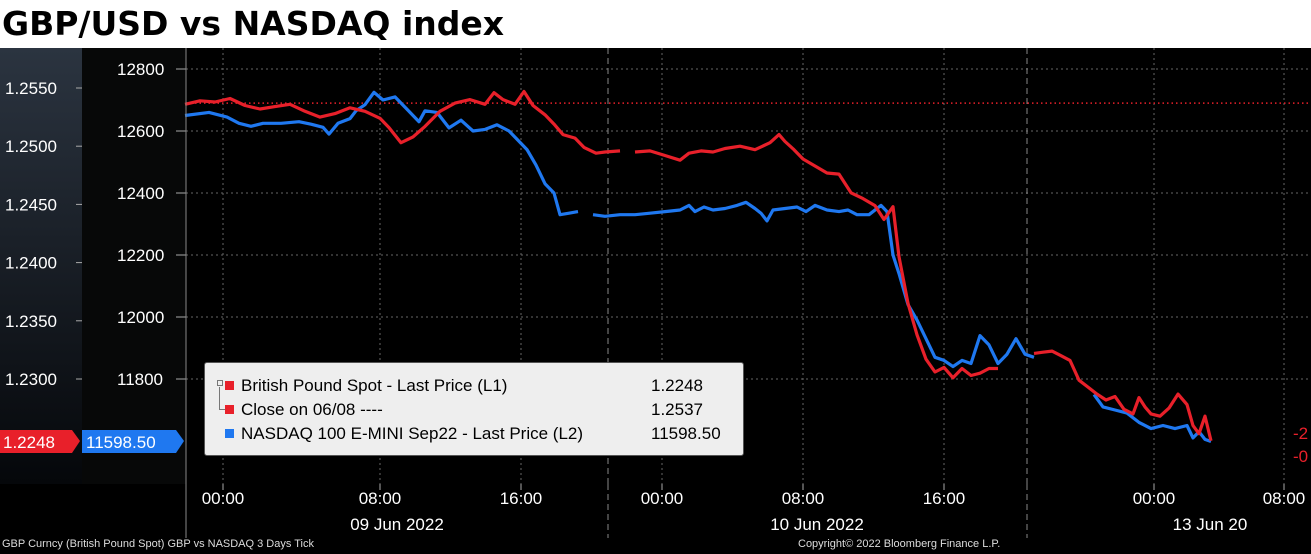  I want to click on right-axis-ticks: 12800 12600 12400 12200 12000 11800, so click(151, 224).